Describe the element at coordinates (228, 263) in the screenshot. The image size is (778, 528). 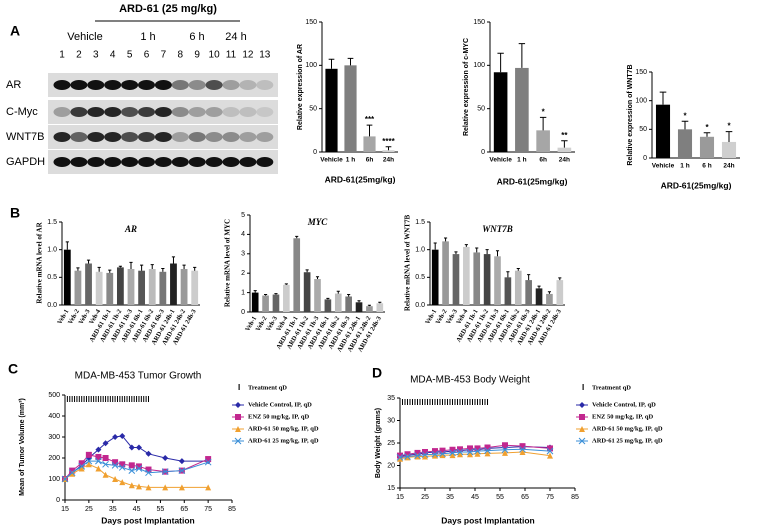
I see `y-axis-label: Relative mRNA level of MYC` at that location.